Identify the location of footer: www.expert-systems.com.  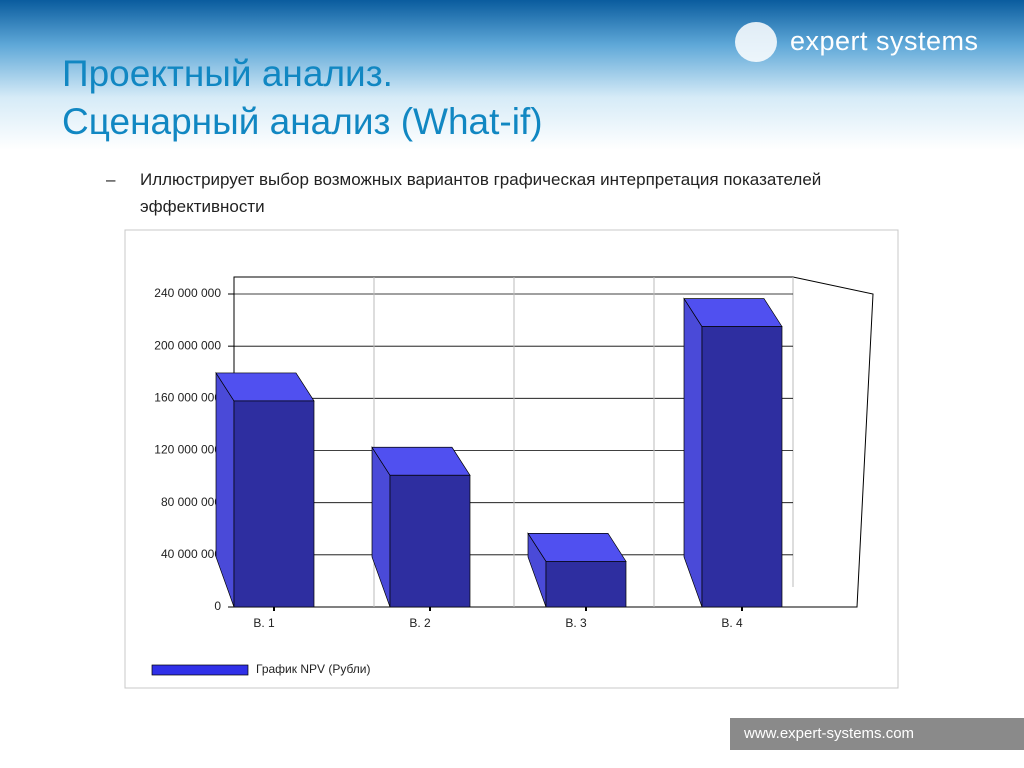
(877, 734).